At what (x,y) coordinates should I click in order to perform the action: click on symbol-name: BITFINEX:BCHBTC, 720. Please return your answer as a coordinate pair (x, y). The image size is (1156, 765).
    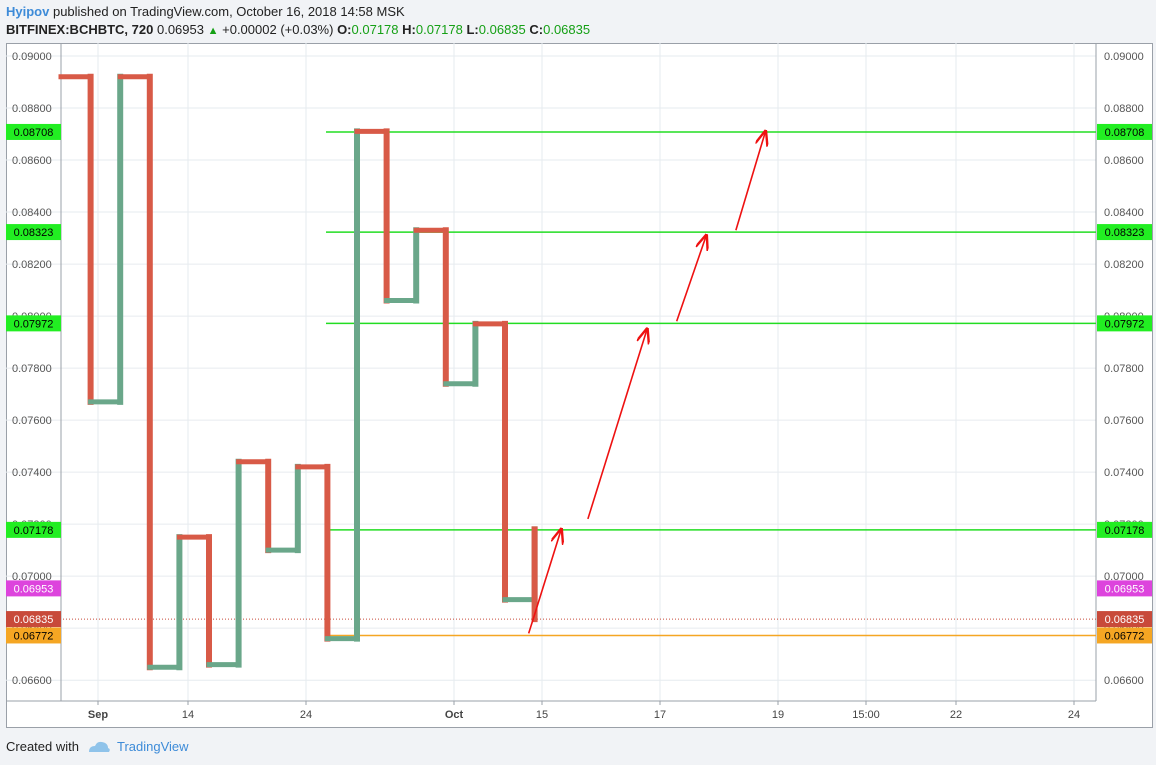
    Looking at the image, I should click on (80, 29).